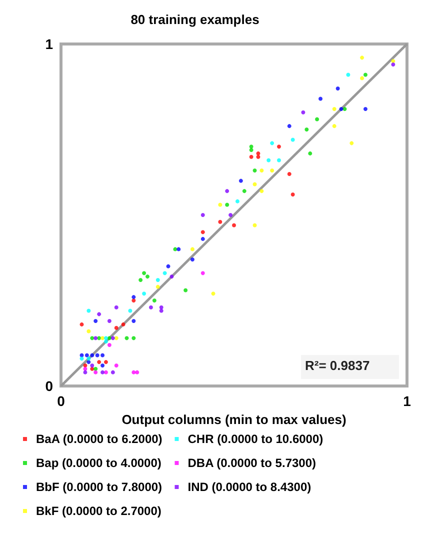 The height and width of the screenshot is (535, 429). What do you see at coordinates (252, 463) in the screenshot?
I see `legend-label: DBA (0.0000 to 5.7300)` at bounding box center [252, 463].